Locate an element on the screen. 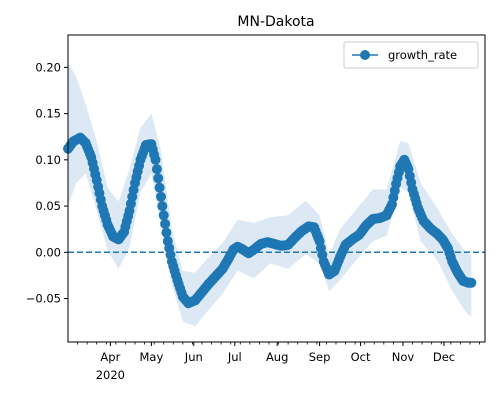 This screenshot has height=400, width=500. x-tick-label: Dec is located at coordinates (444, 357).